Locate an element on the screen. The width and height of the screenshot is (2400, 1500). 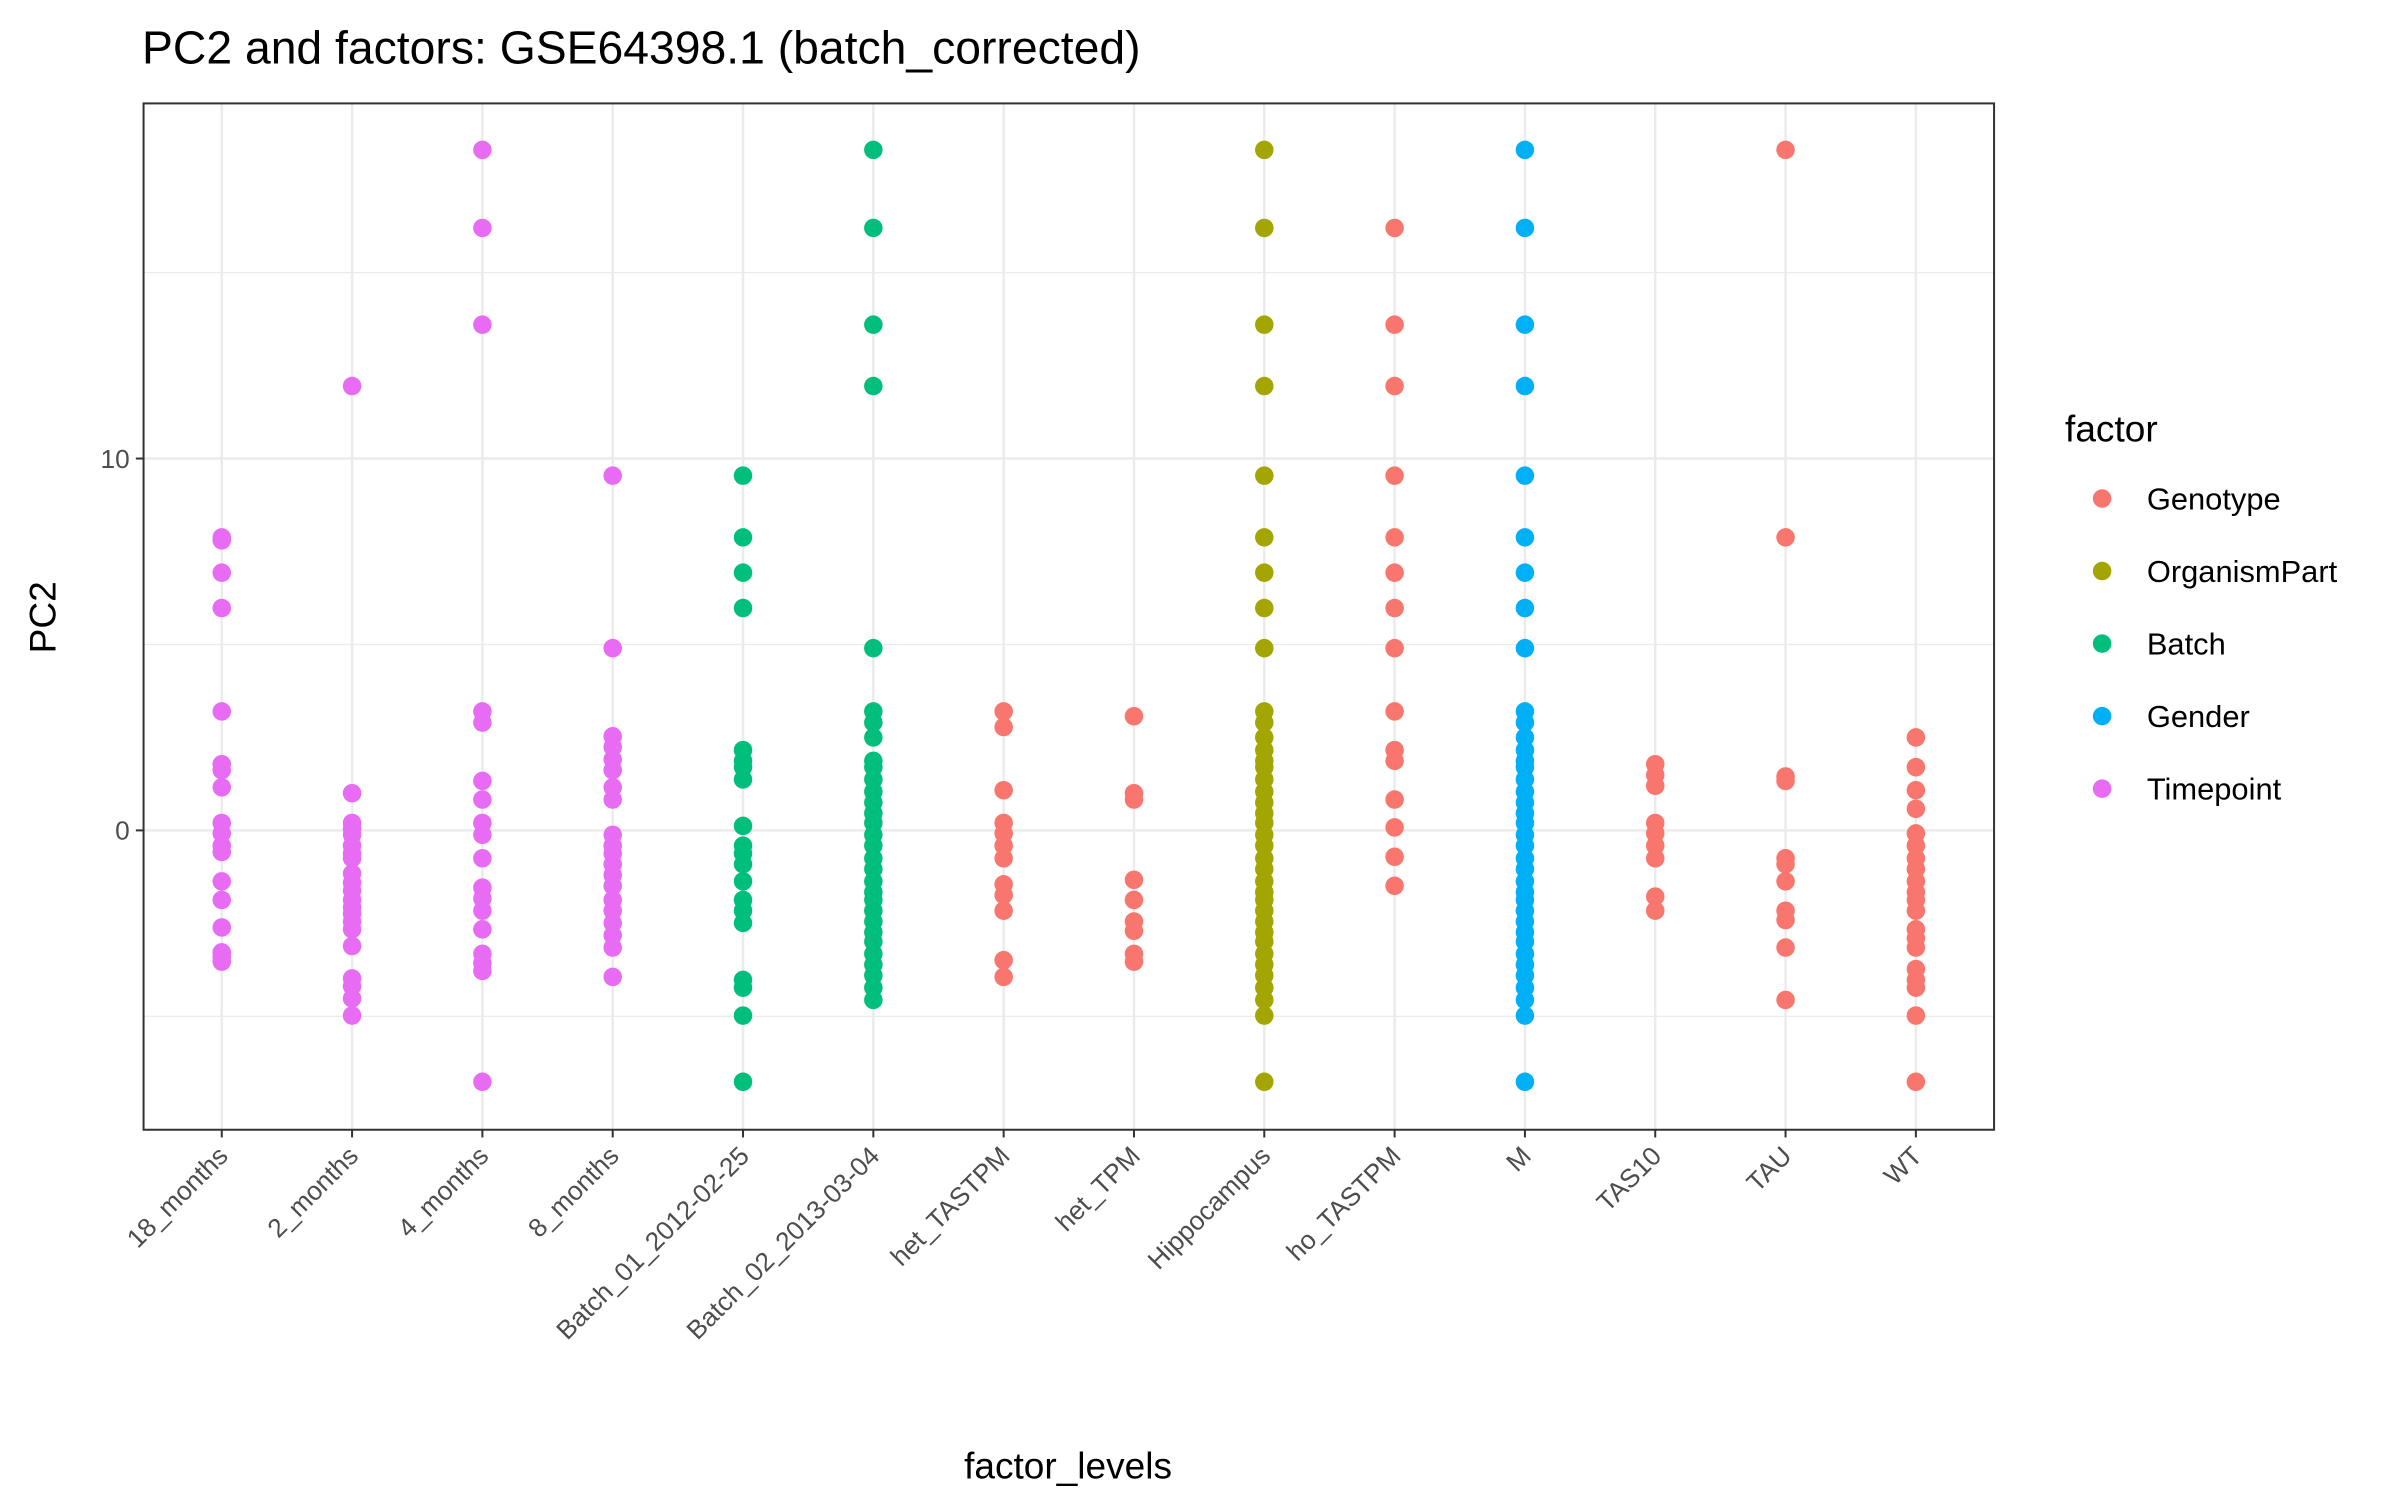
legend-title: factor is located at coordinates (2111, 428).